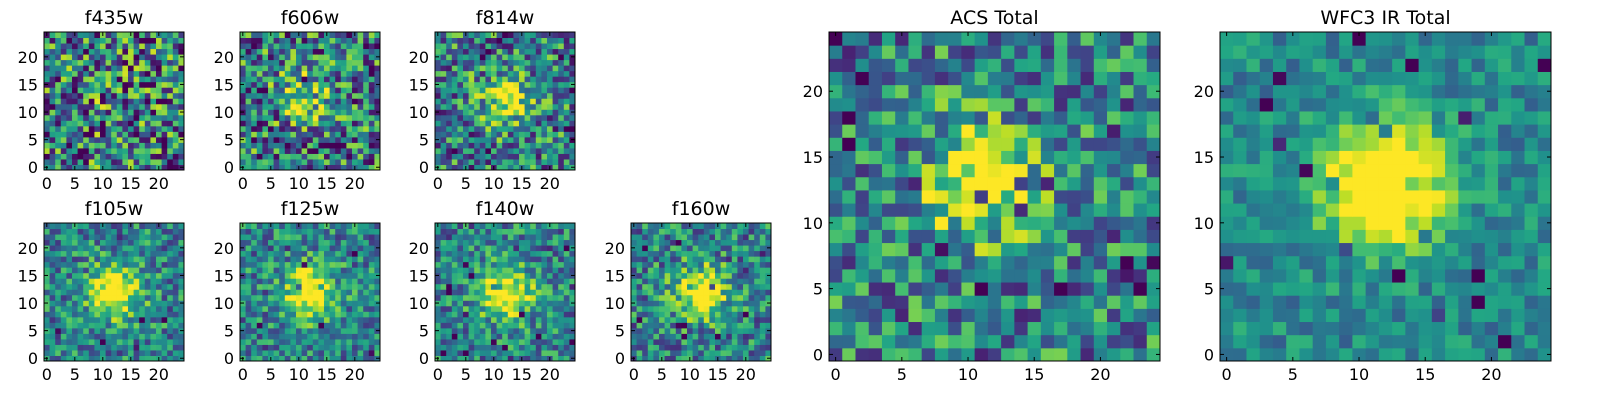 This screenshot has width=1600, height=400. Describe the element at coordinates (701, 292) in the screenshot. I see `axes-frame` at that location.